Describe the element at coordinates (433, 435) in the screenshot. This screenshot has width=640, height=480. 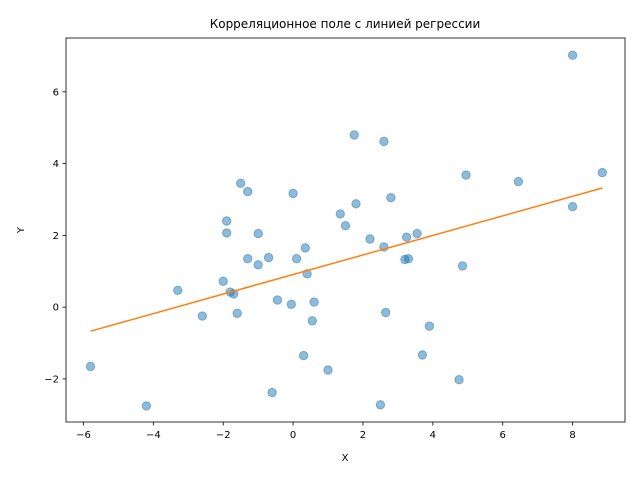
I see `x-tick-label: 4` at that location.